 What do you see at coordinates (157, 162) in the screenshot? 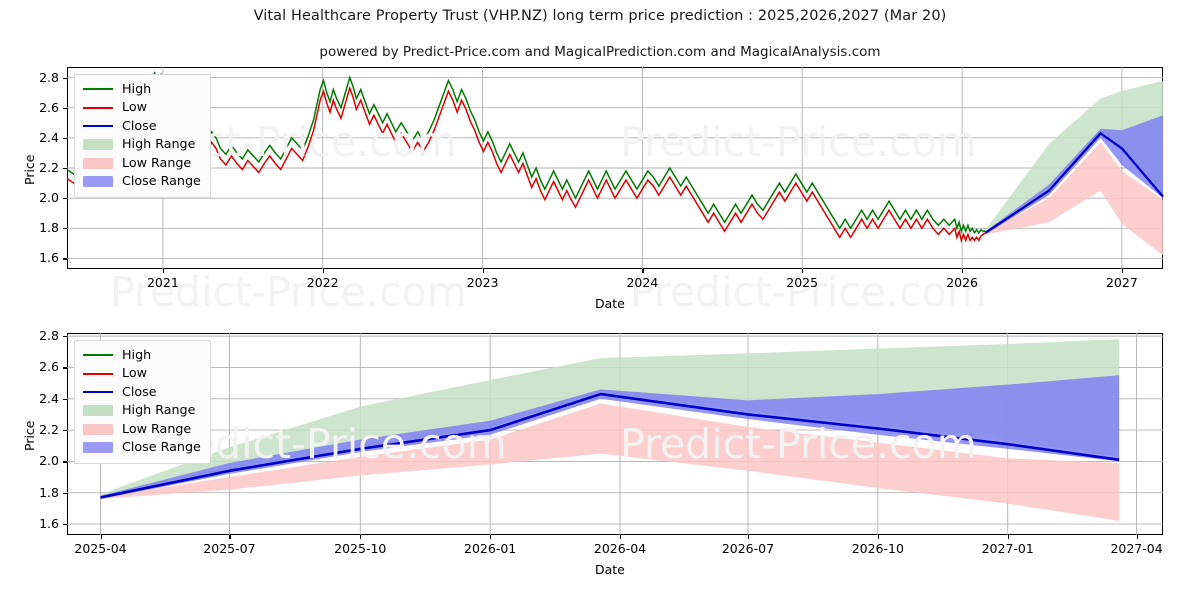
I see `legend-item-label: Low Range` at bounding box center [157, 162].